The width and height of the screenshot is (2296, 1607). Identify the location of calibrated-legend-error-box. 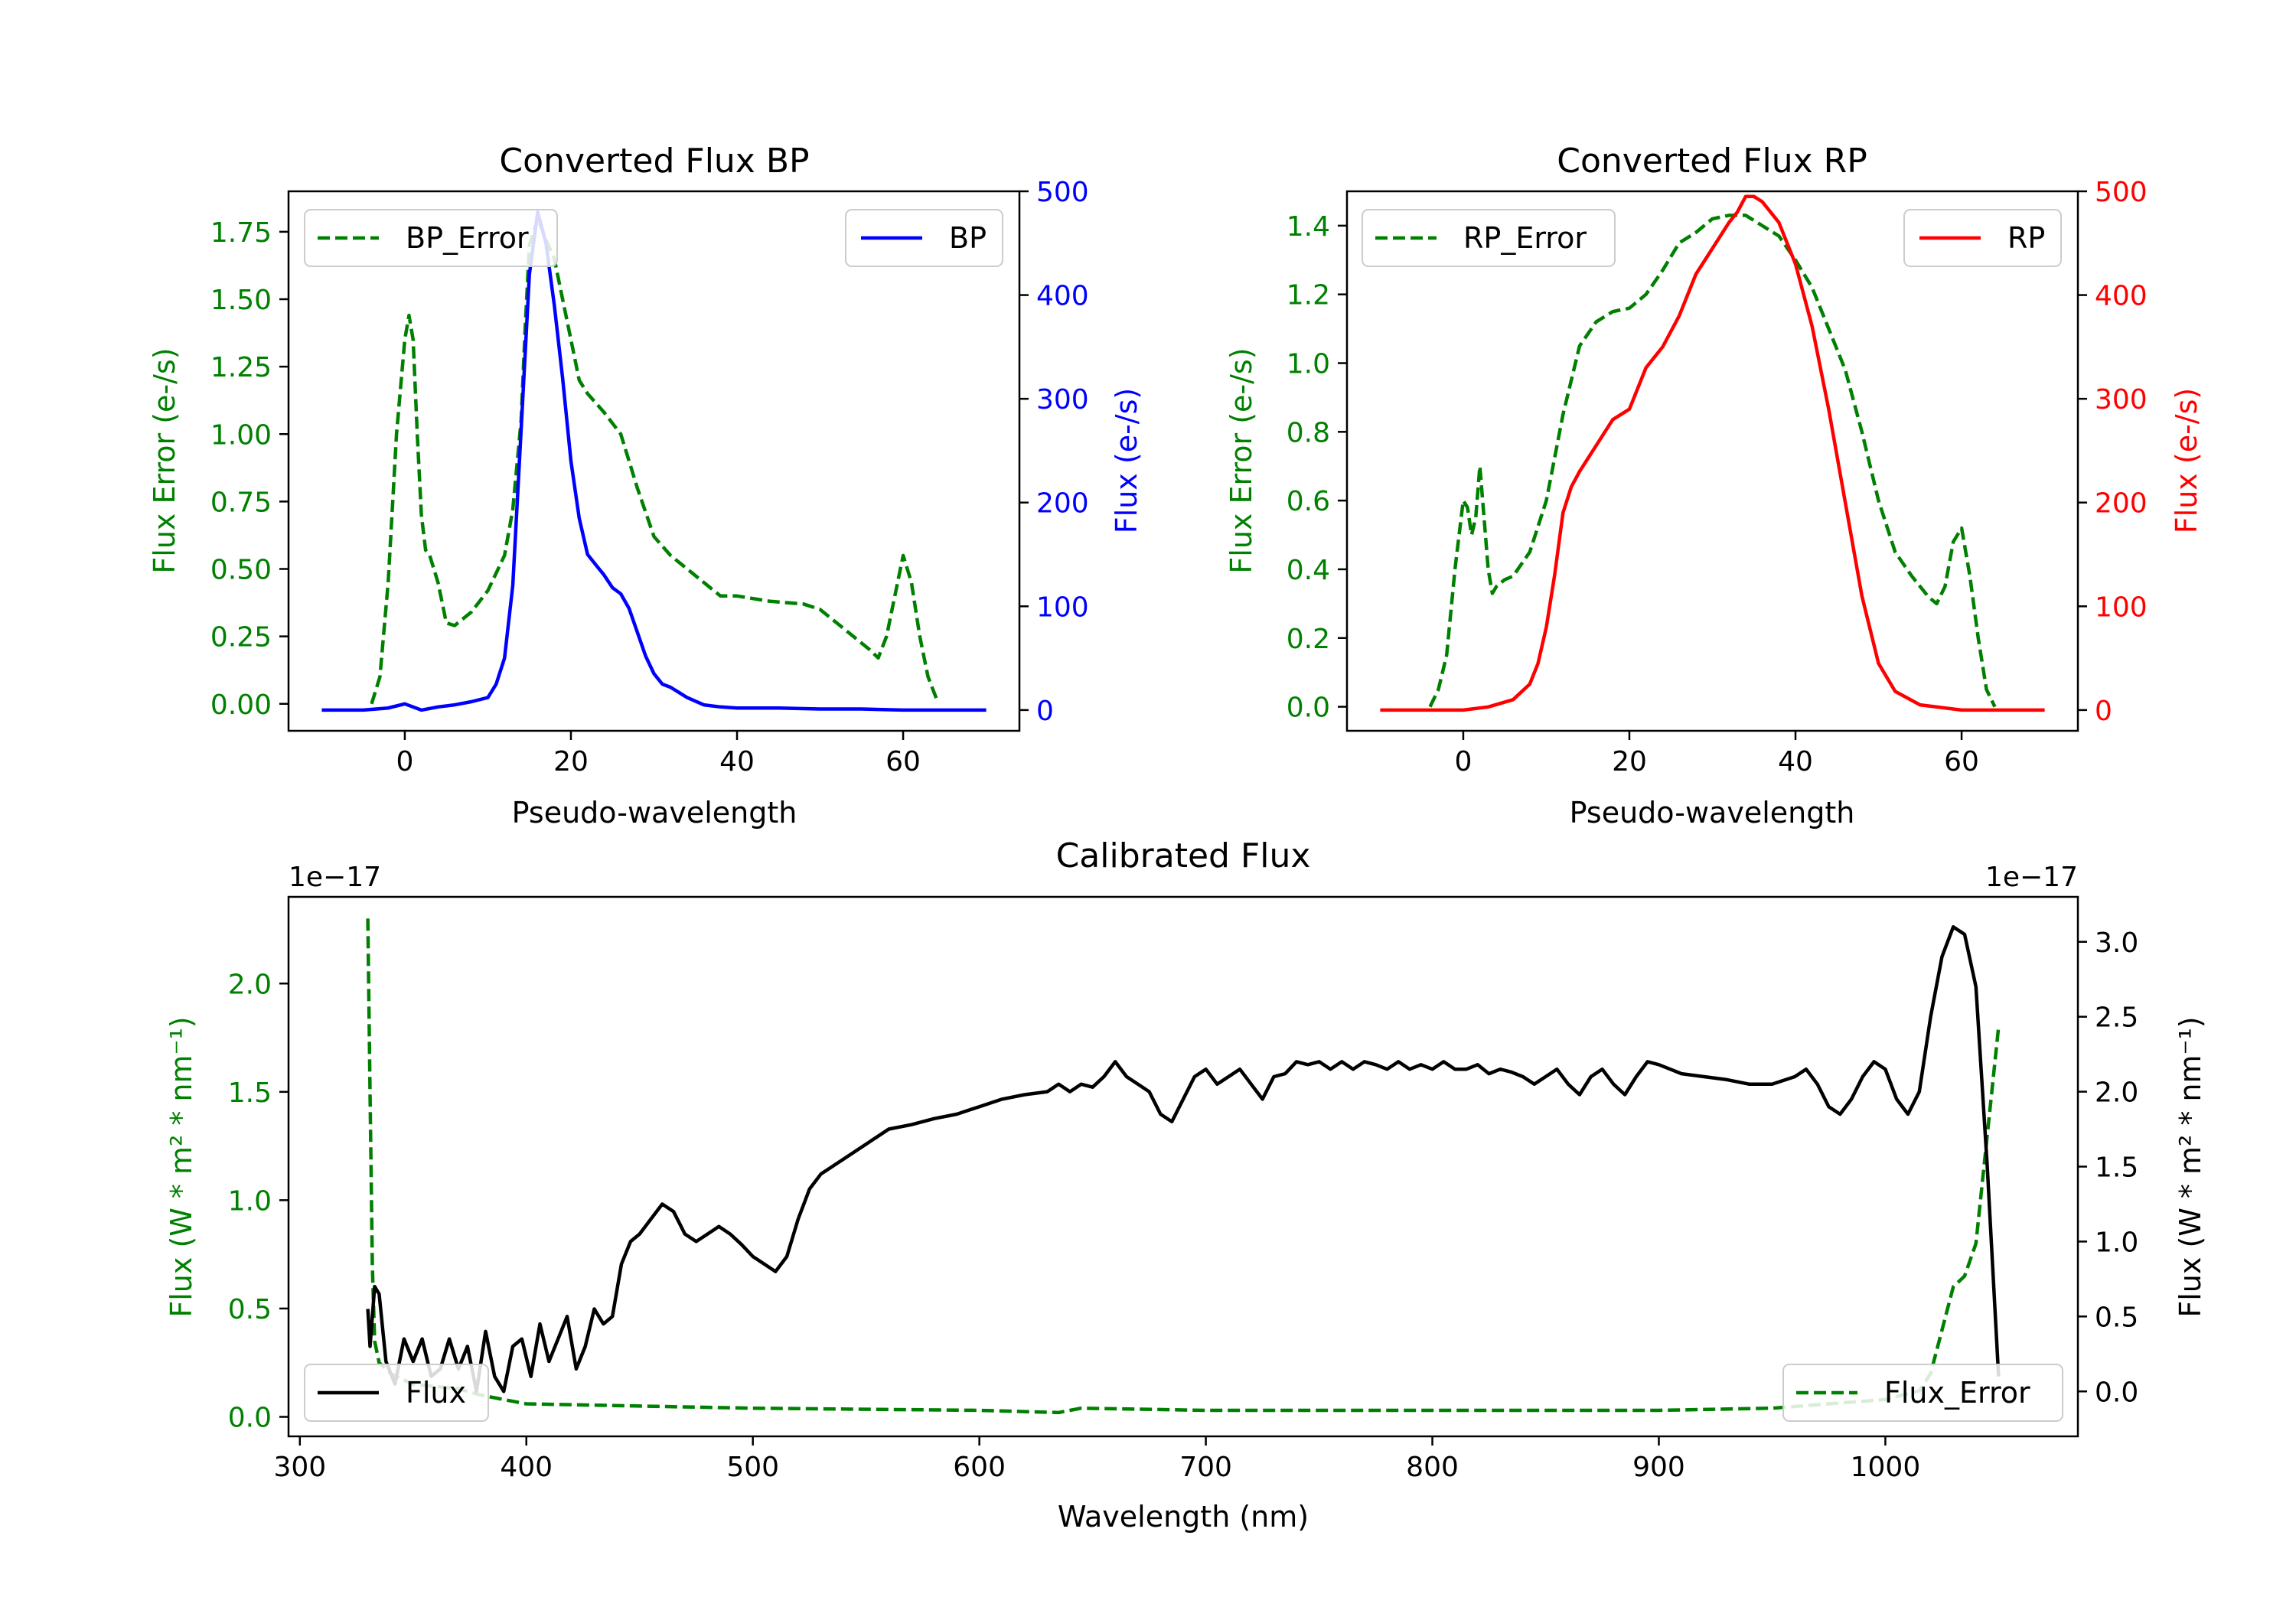
(1922, 1393).